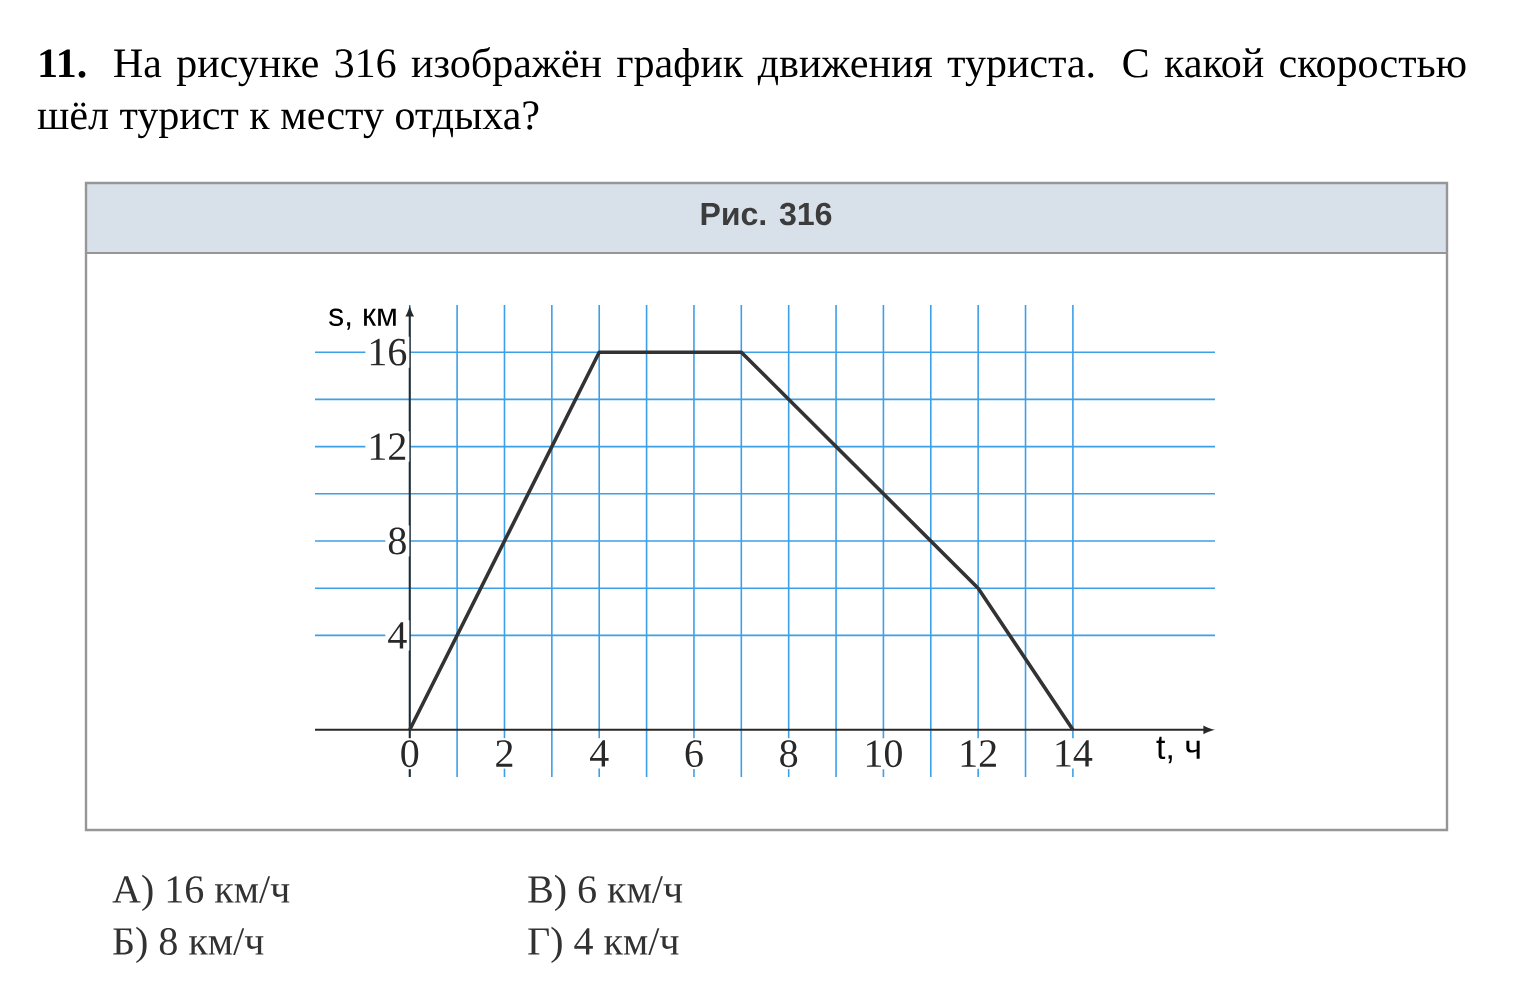  Describe the element at coordinates (397, 635) in the screenshot. I see `y-tick-label: 4` at that location.